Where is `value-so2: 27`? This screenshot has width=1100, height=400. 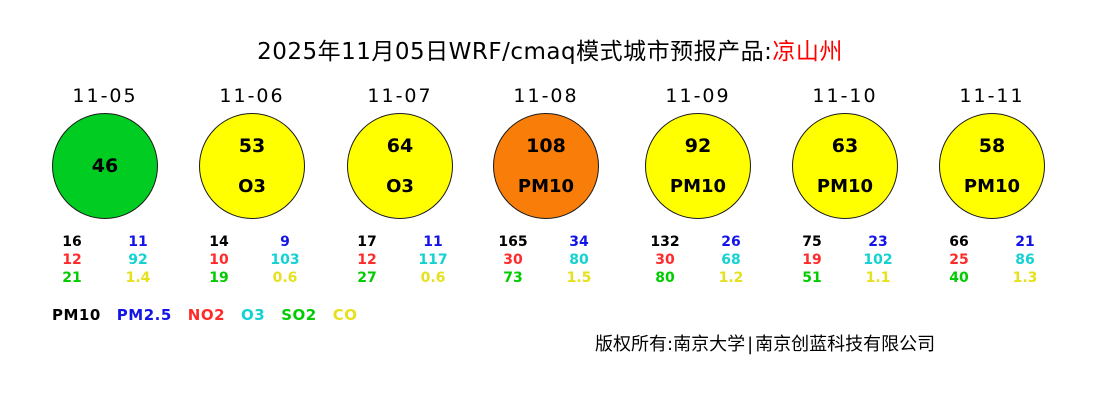 value-so2: 27 is located at coordinates (367, 278).